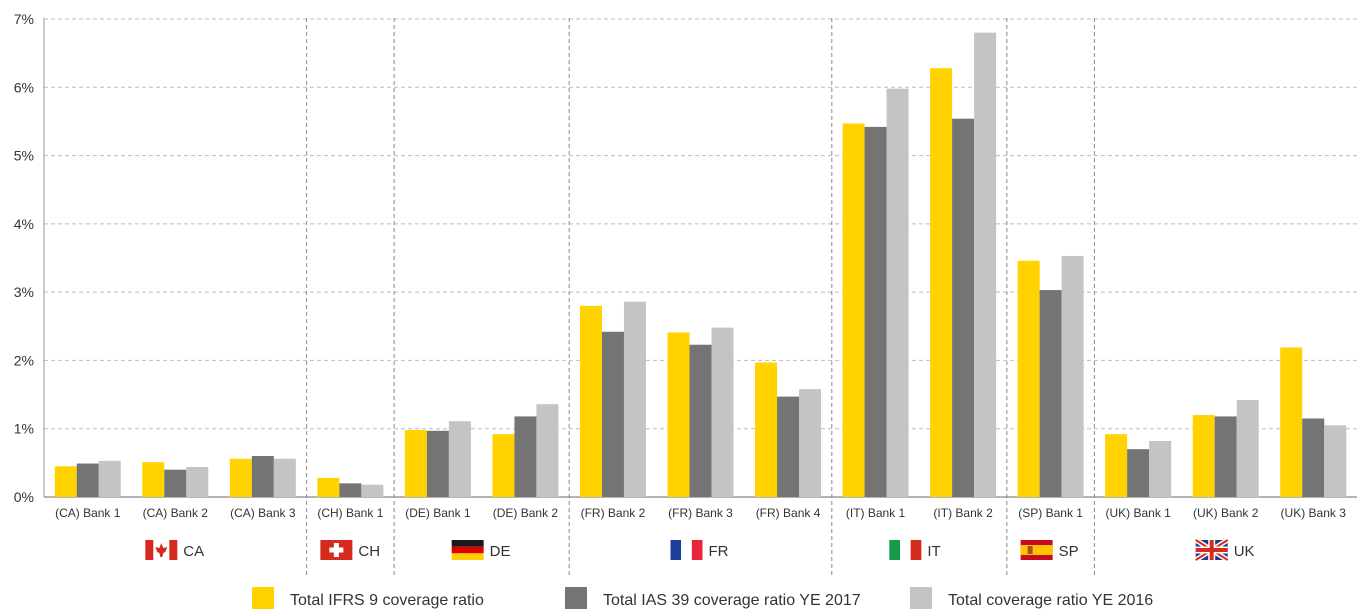 This screenshot has height=610, width=1360. I want to click on x-tick-label: (FR) Bank 2, so click(613, 513).